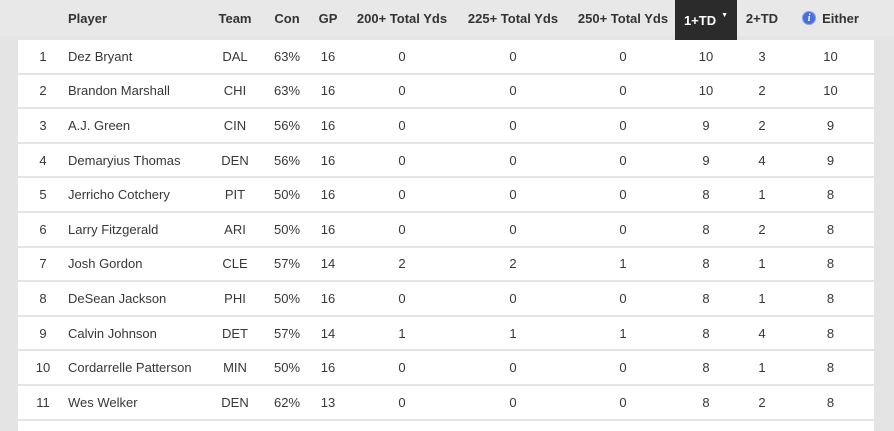 This screenshot has width=894, height=431. Describe the element at coordinates (100, 56) in the screenshot. I see `cell-player: Dez Bryant` at that location.